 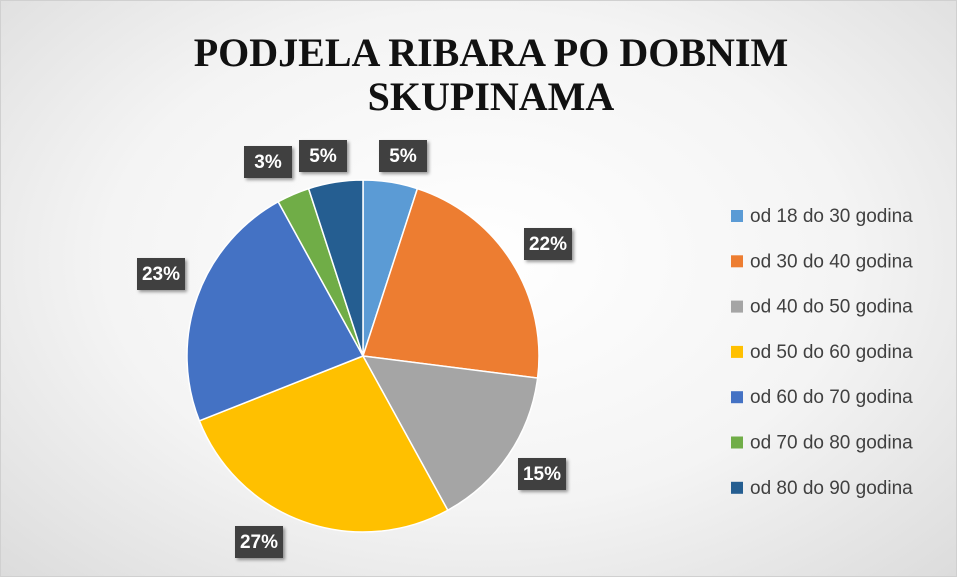 I want to click on data-label: 22%, so click(x=548, y=244).